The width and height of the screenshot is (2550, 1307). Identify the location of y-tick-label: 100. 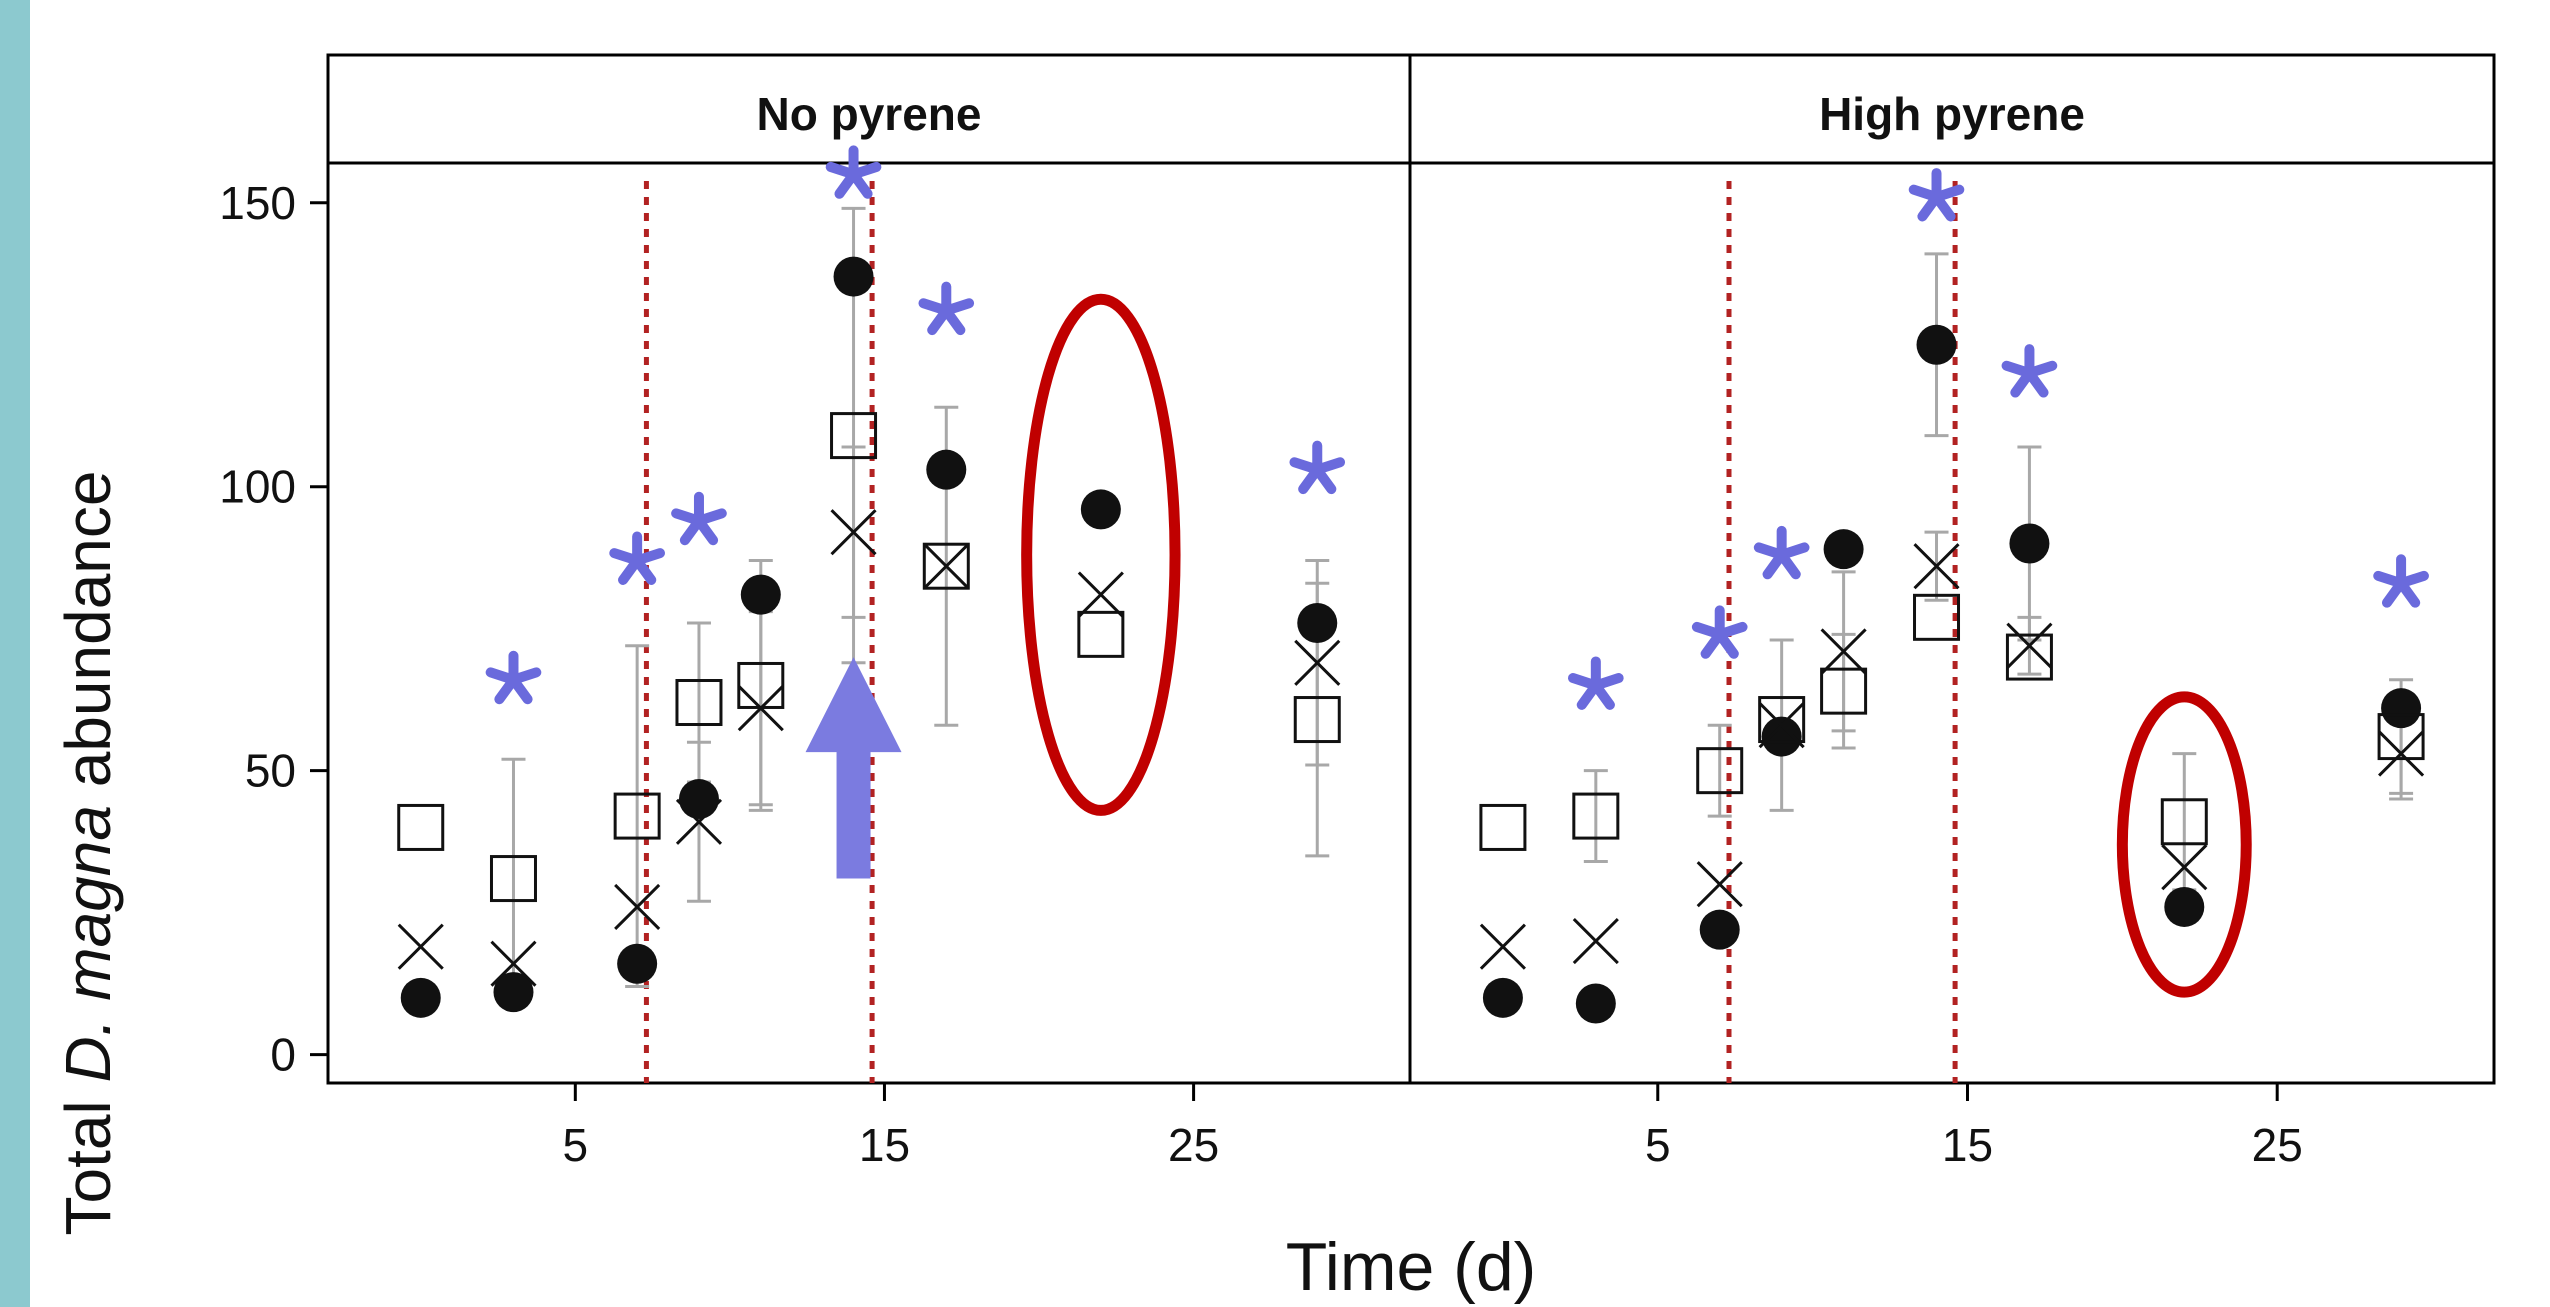
(257, 487).